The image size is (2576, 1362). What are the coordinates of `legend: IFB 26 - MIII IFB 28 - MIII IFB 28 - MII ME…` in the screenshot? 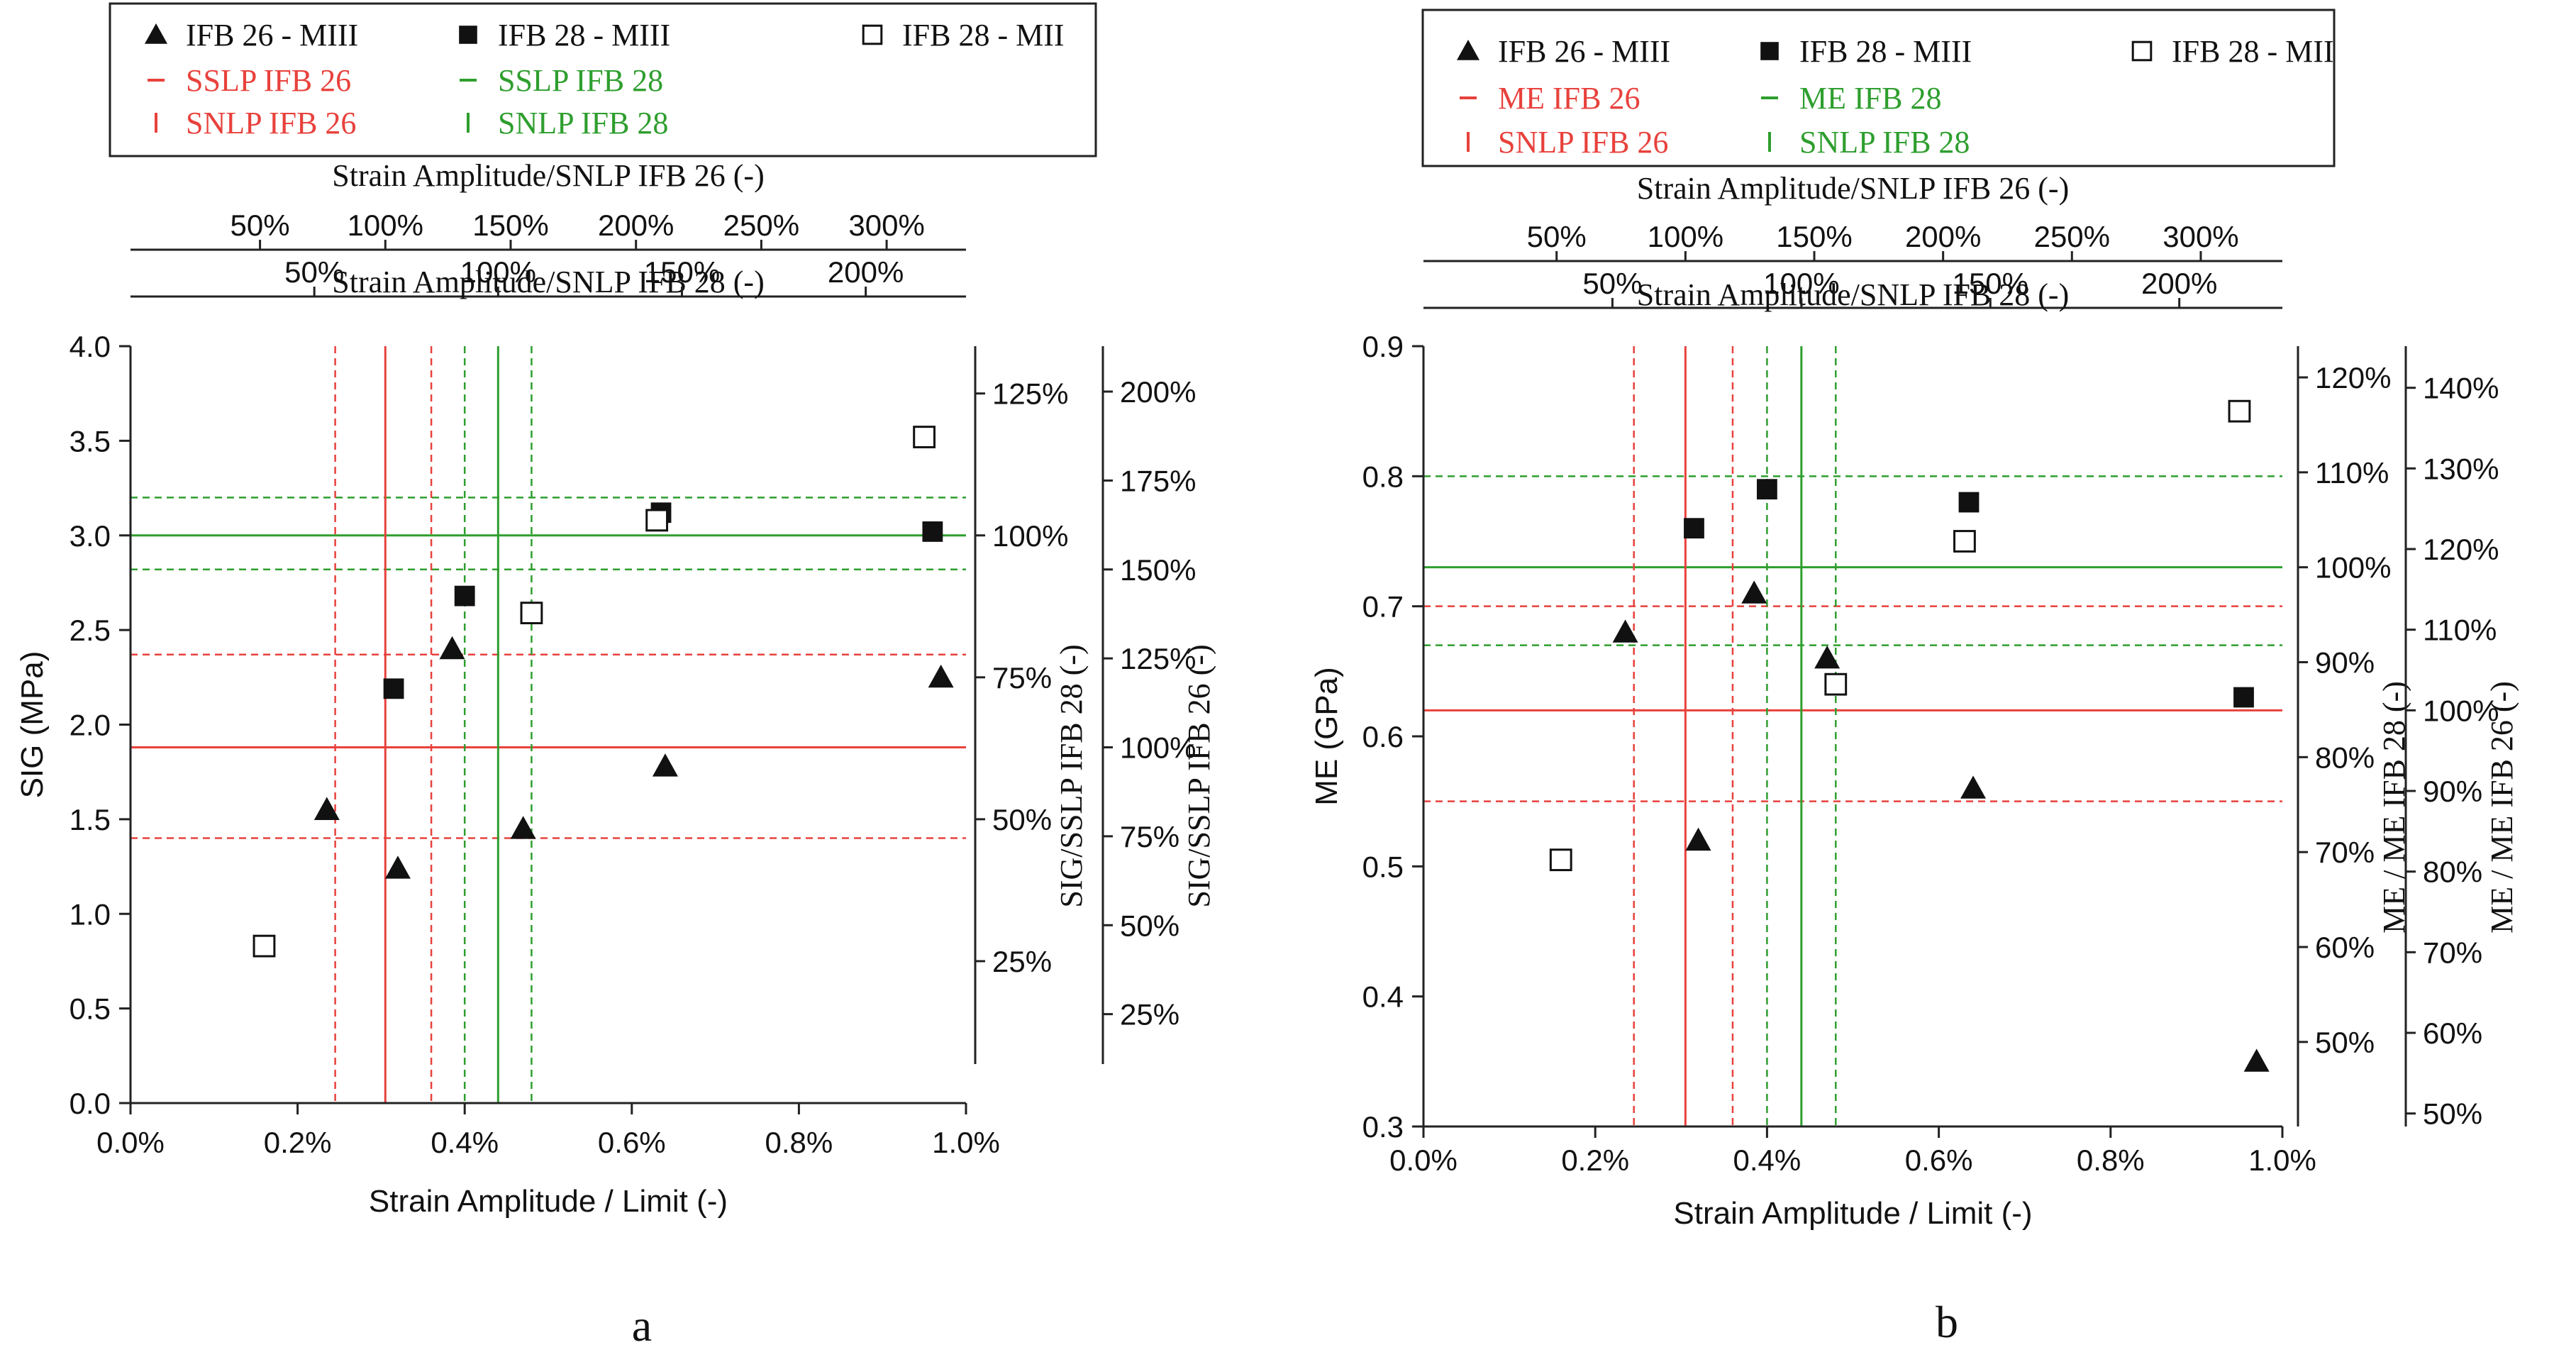 It's located at (1878, 88).